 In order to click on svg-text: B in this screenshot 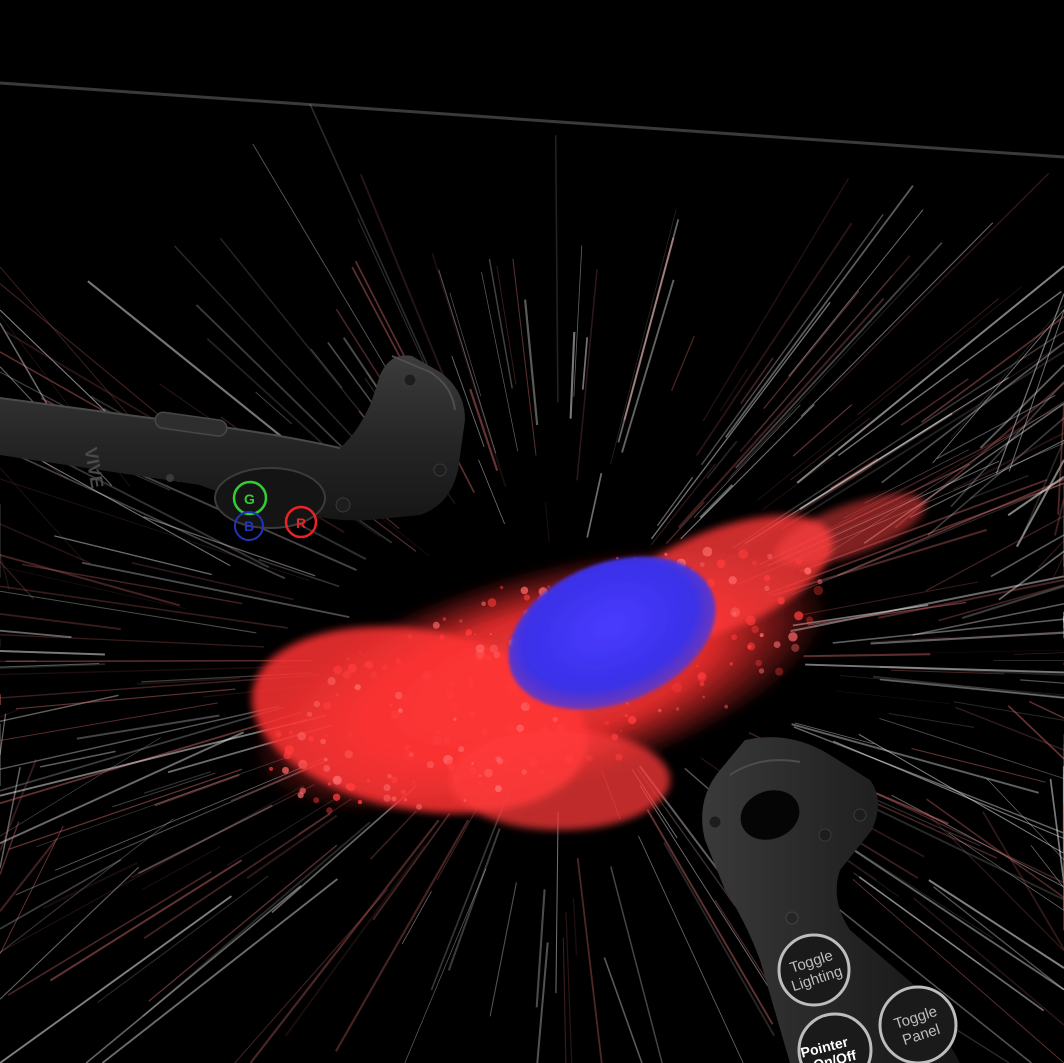, I will do `click(249, 526)`.